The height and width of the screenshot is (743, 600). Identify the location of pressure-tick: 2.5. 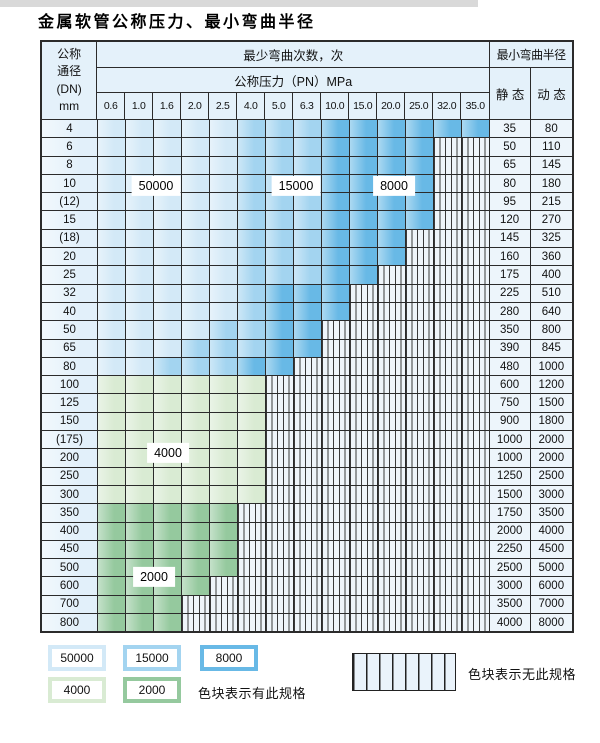
(223, 106).